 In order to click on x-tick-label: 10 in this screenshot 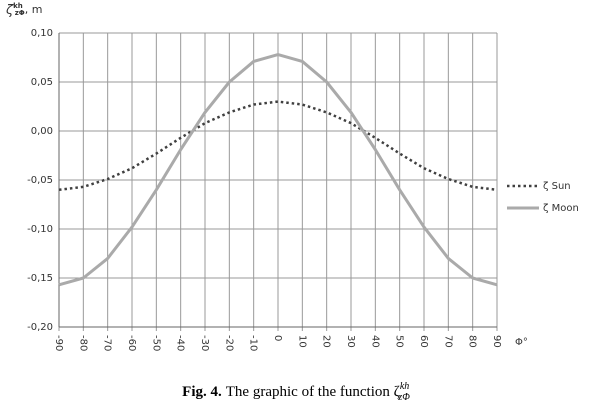, I will do `click(301, 341)`.